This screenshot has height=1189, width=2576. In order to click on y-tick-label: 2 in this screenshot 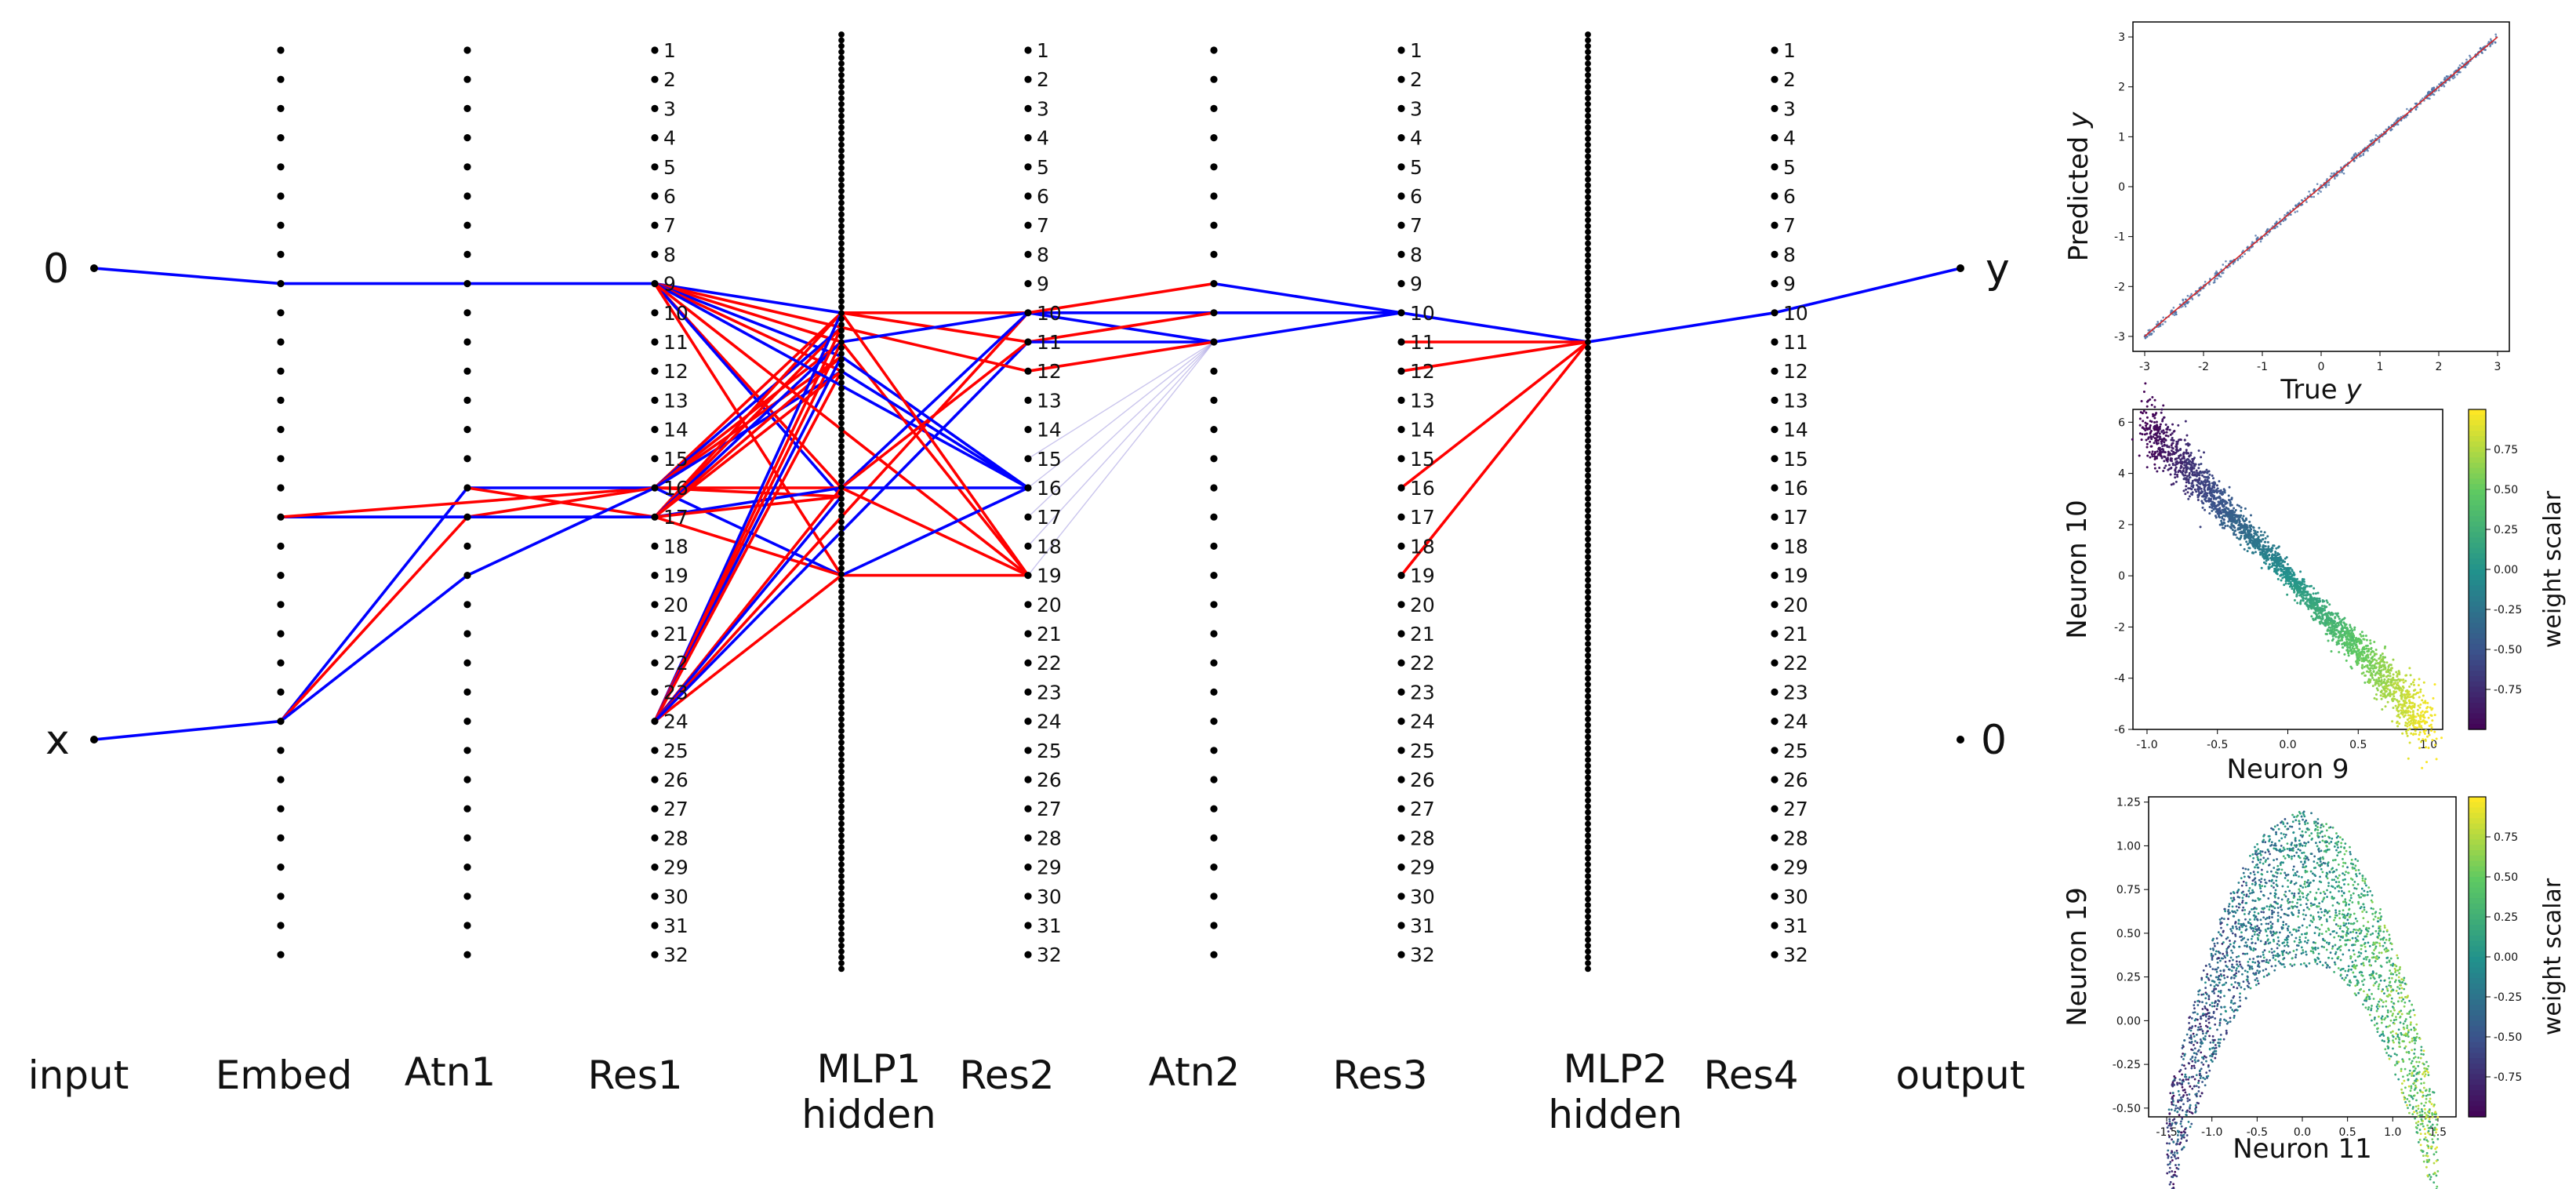, I will do `click(2121, 88)`.